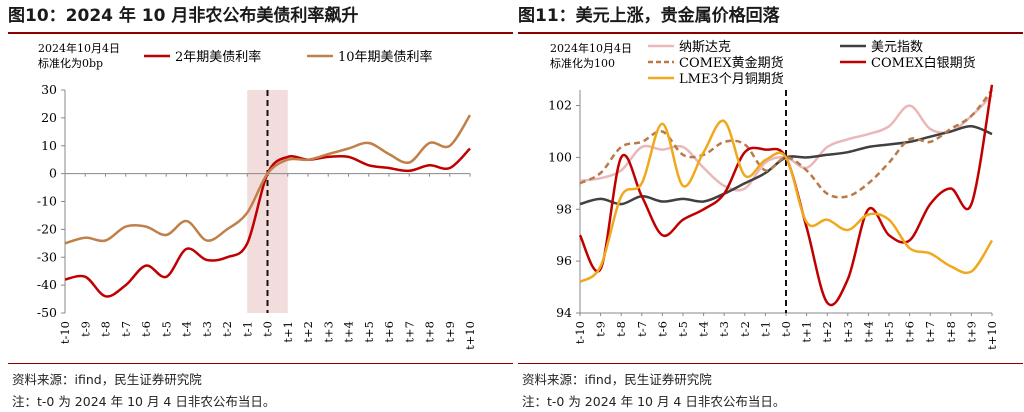  What do you see at coordinates (49, 117) in the screenshot?
I see `y-tick-label: 20` at bounding box center [49, 117].